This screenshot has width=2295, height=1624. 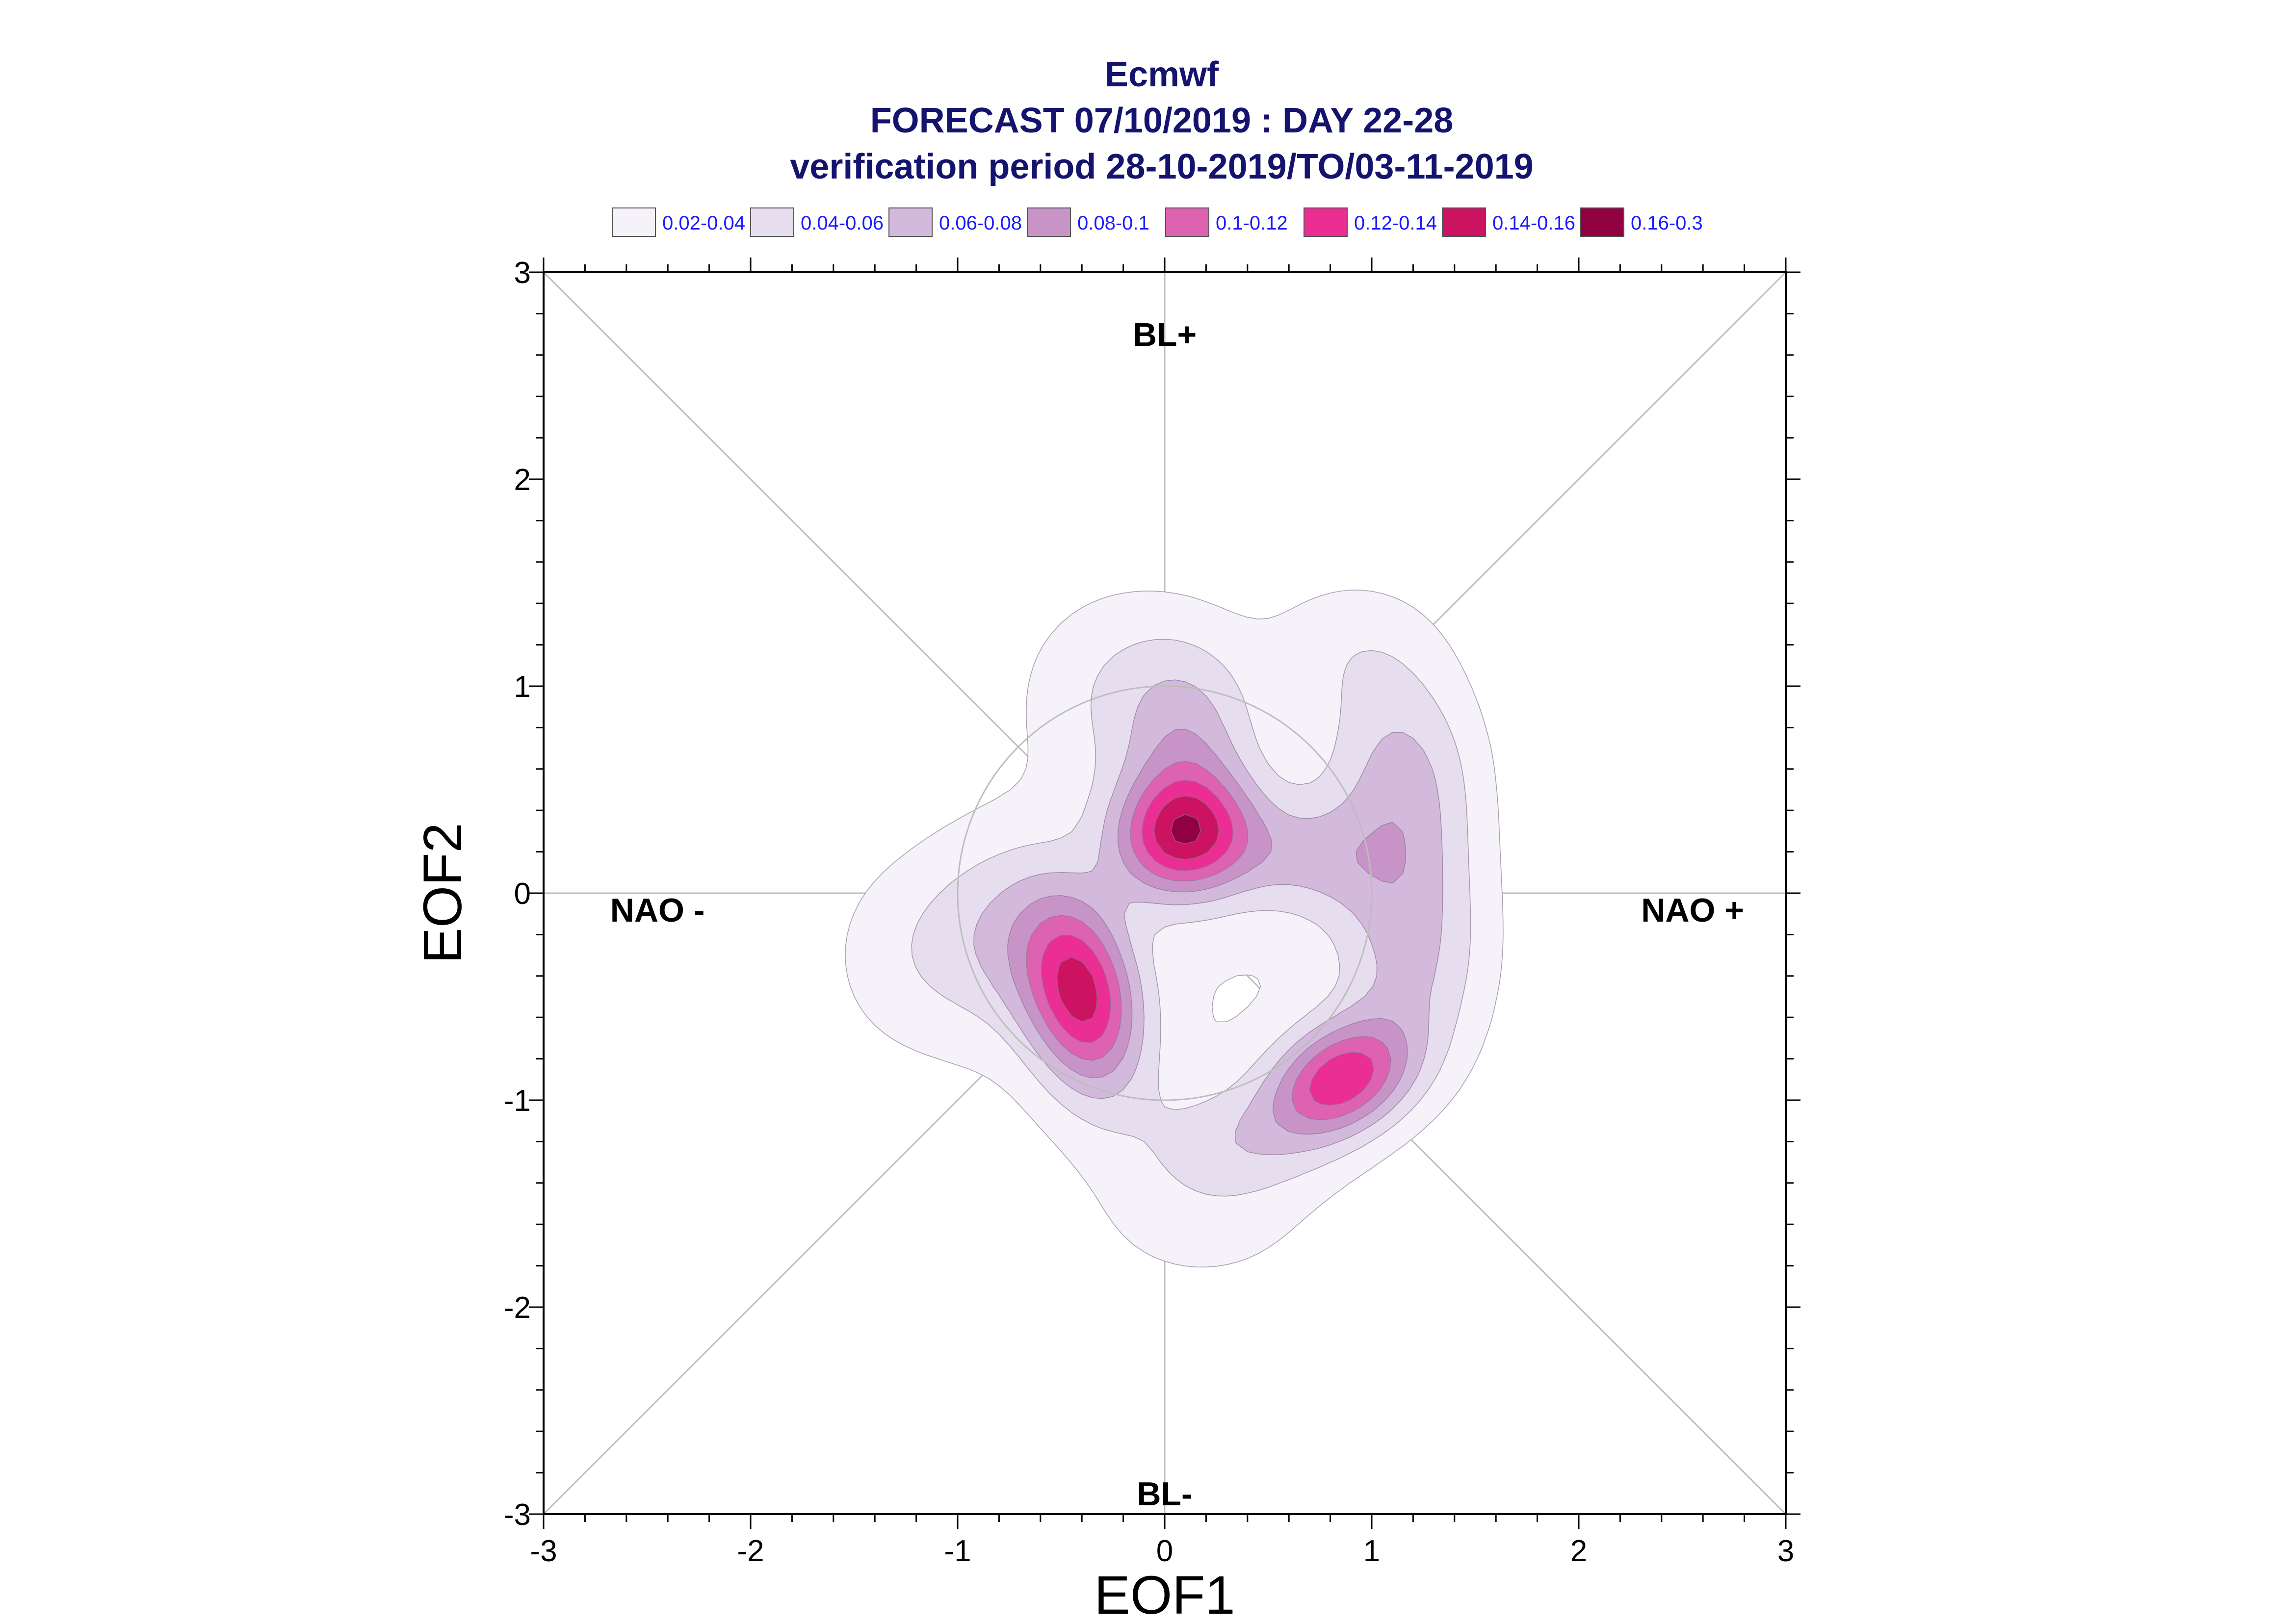 I want to click on legend-label: 0.16-0.3, so click(x=1667, y=223).